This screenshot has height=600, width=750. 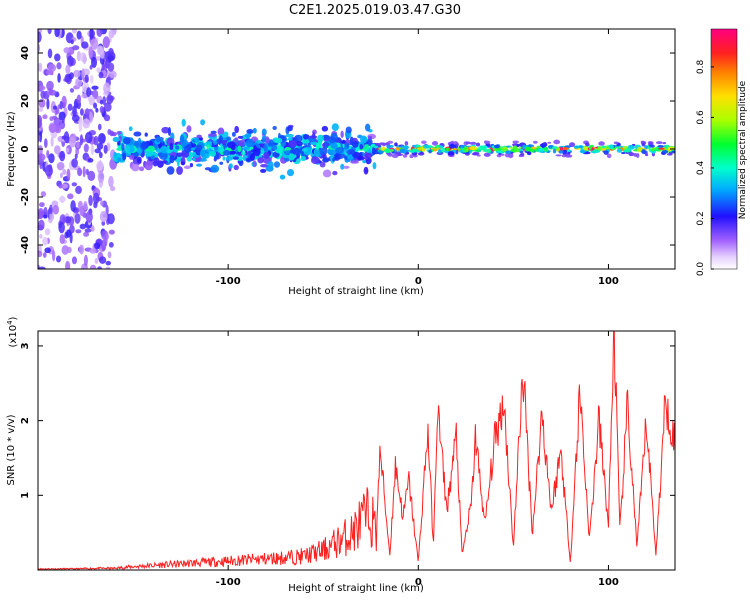 I want to click on colorbar-tick-label: 0.8, so click(x=701, y=66).